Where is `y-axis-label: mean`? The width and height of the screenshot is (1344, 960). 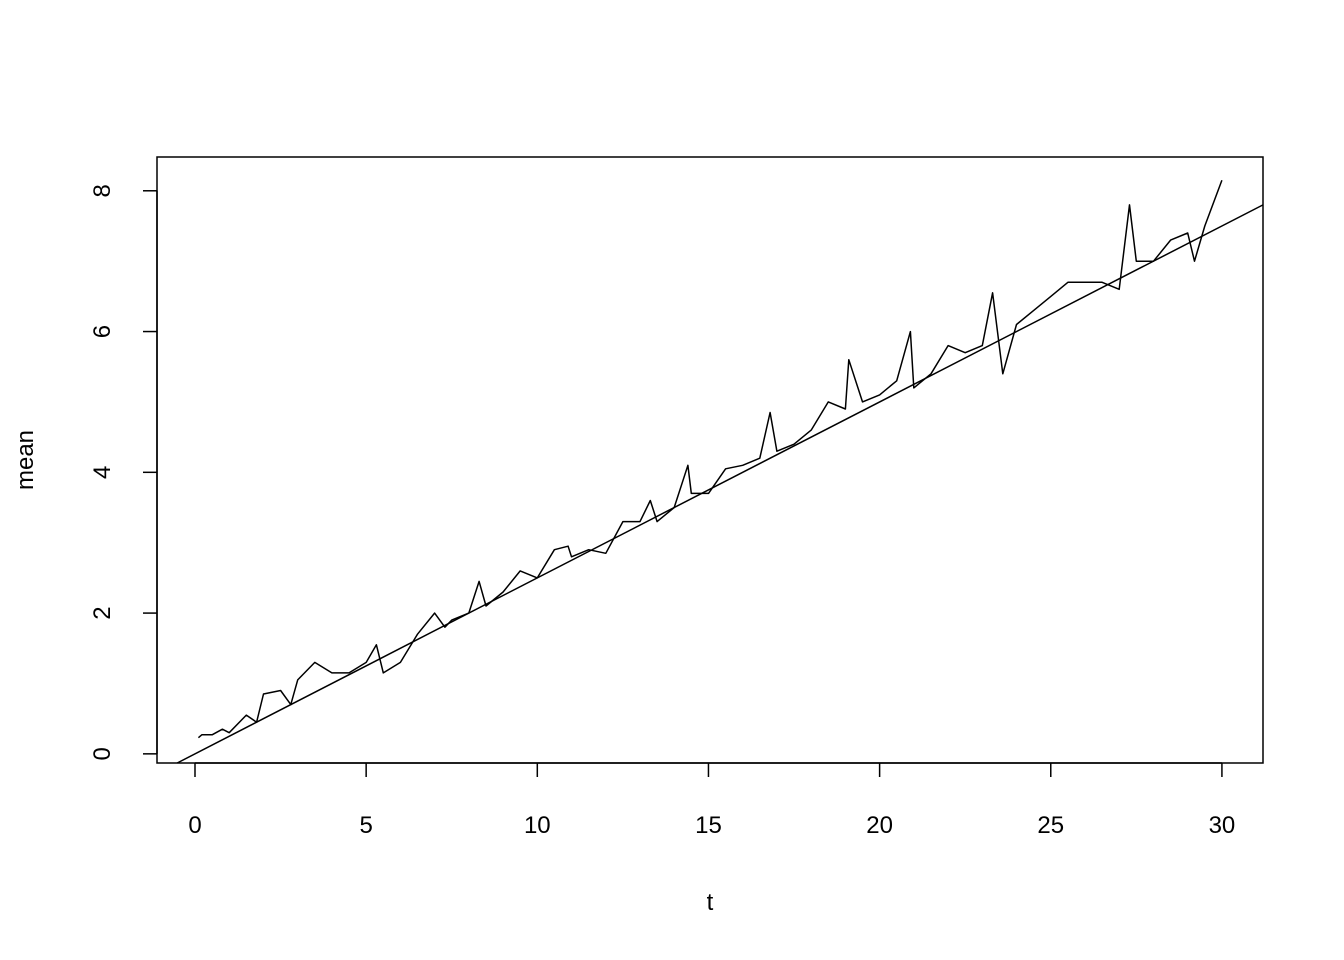 y-axis-label: mean is located at coordinates (25, 460).